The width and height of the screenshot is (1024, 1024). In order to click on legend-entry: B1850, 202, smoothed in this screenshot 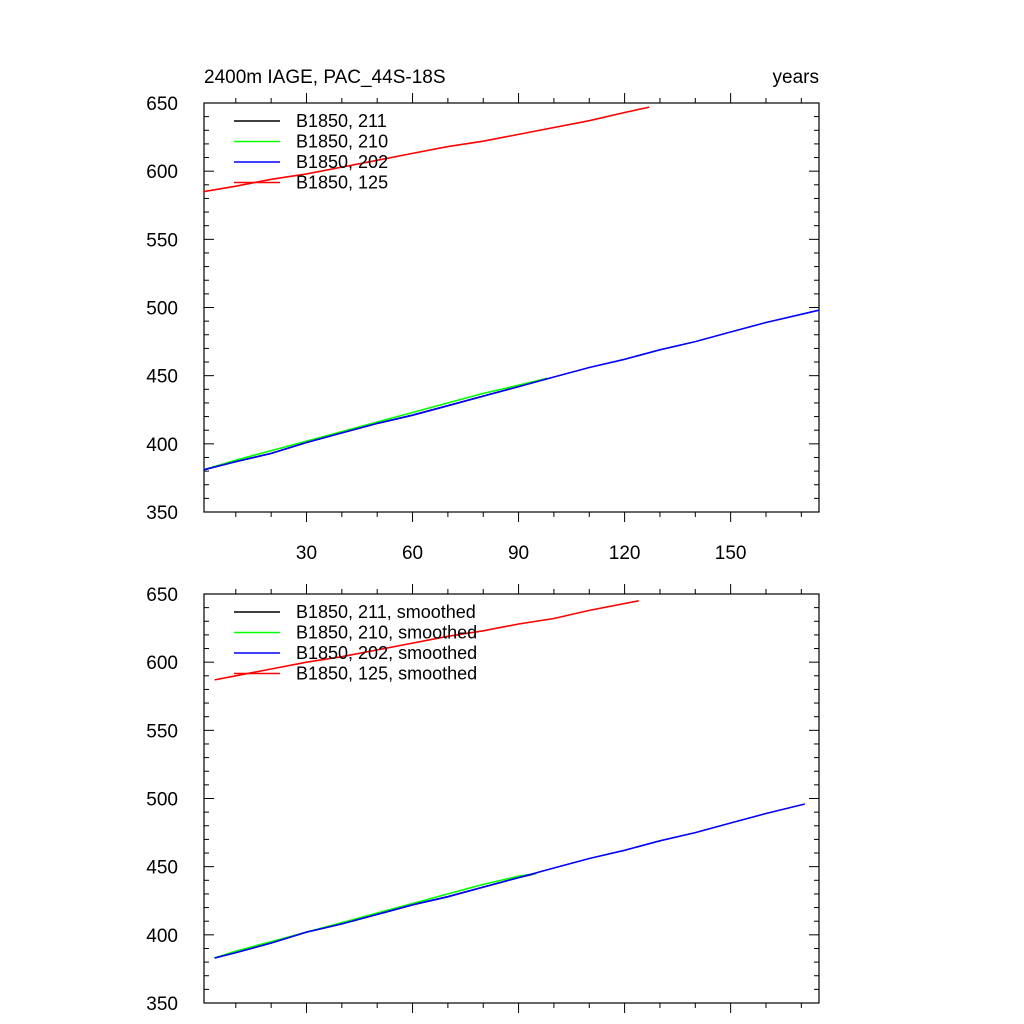, I will do `click(386, 653)`.